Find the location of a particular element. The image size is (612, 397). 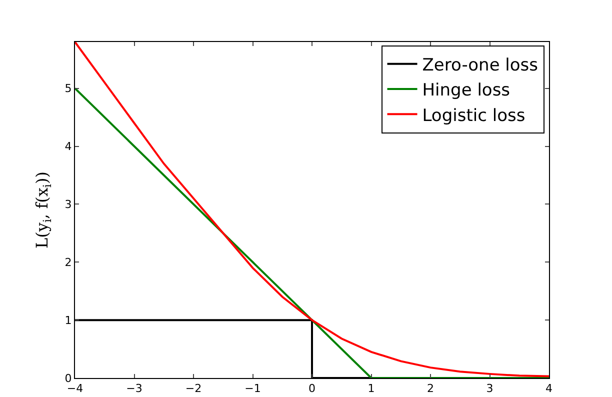

x-tick-label: 1 is located at coordinates (371, 389).